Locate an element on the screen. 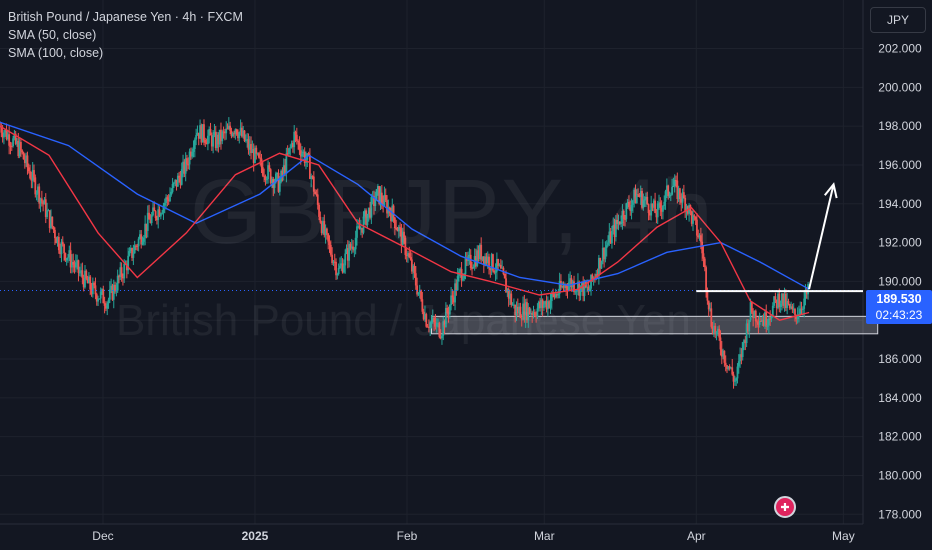  symbol-title: British Pound / Japanese Yen · 4h · FXCM is located at coordinates (125, 17).